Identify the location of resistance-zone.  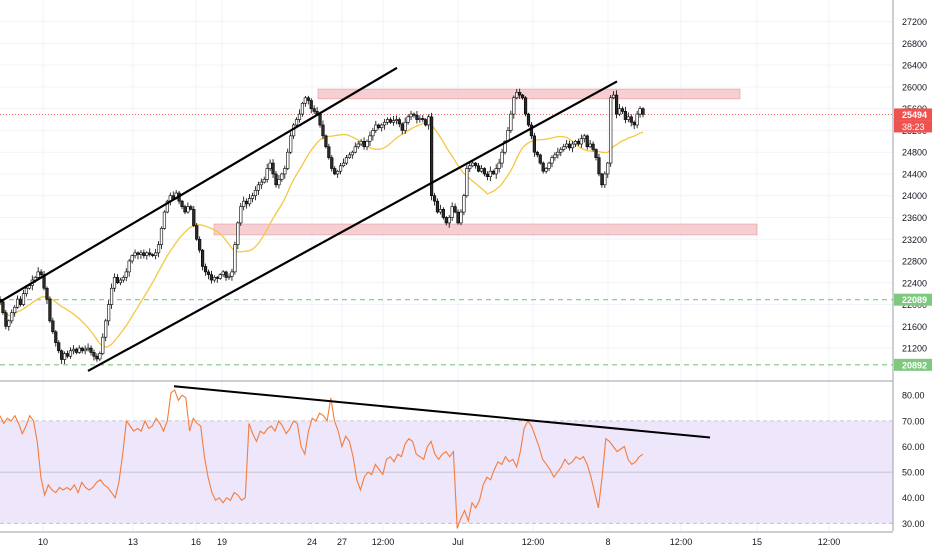
(529, 94).